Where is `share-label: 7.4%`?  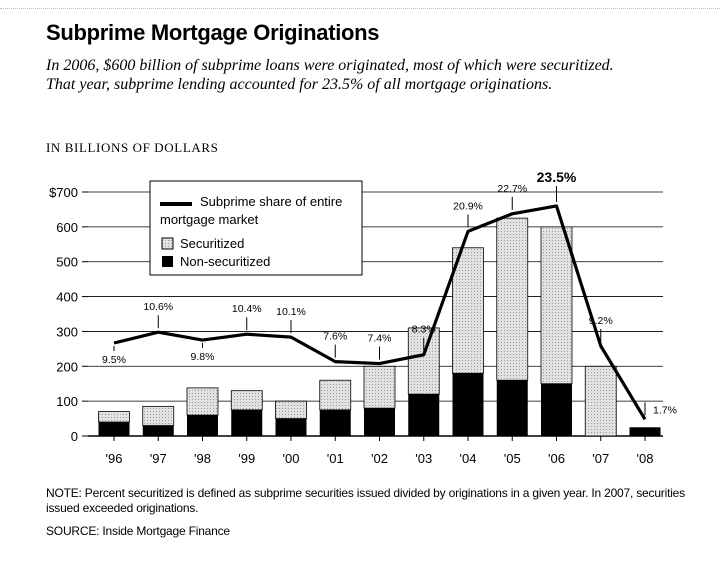
share-label: 7.4% is located at coordinates (380, 339).